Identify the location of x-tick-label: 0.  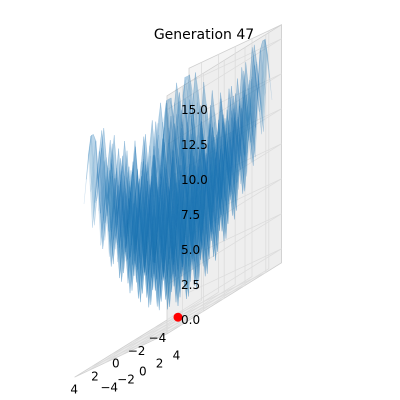
(116, 364).